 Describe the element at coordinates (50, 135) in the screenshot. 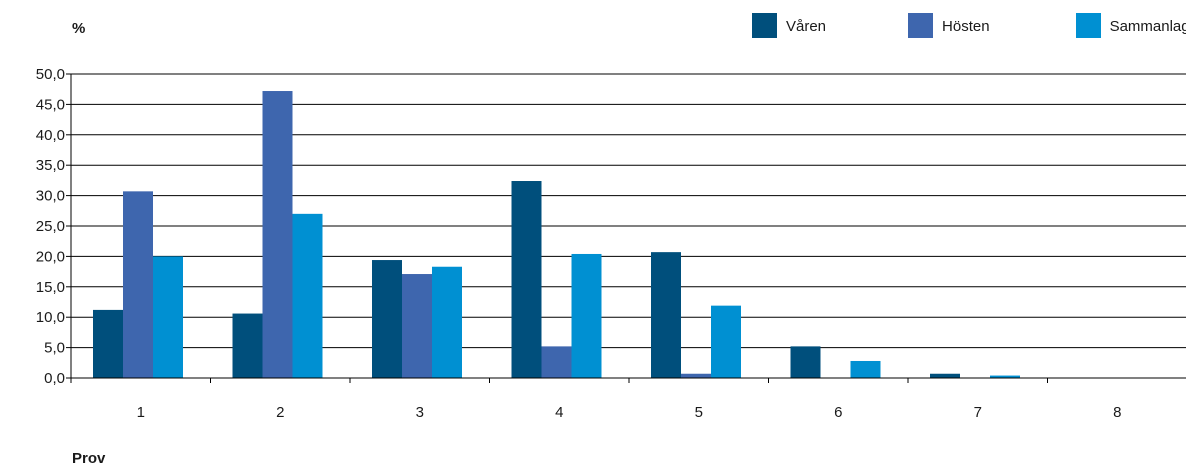

I see `y-tick-label: 40,0` at that location.